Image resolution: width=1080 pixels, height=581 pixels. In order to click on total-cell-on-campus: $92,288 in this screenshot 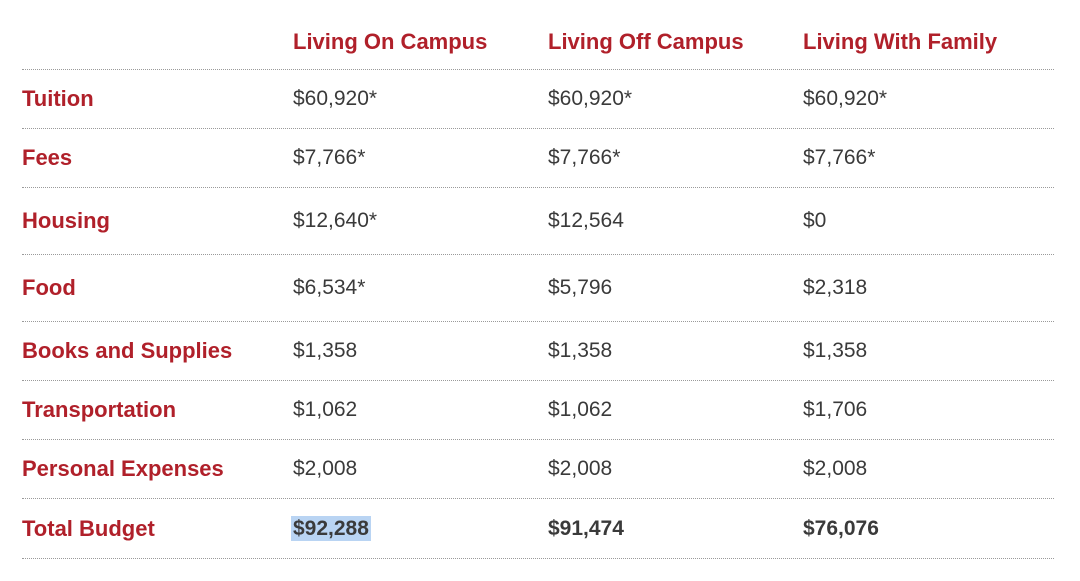, I will do `click(419, 528)`.